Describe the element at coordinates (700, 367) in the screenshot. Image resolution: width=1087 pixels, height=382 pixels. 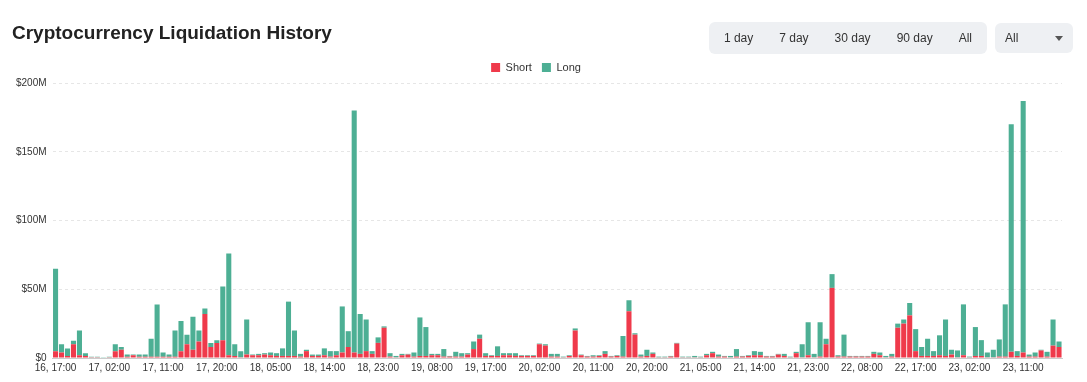
I see `x-tick-label: 21, 05:00` at that location.